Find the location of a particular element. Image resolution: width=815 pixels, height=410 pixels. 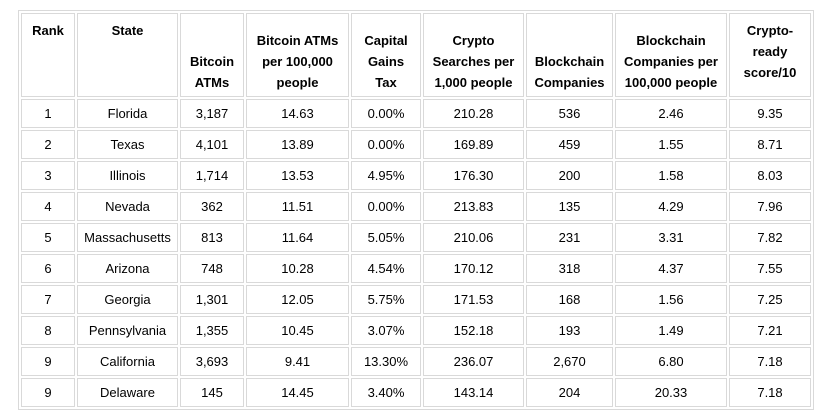

cell-state: California is located at coordinates (127, 361).